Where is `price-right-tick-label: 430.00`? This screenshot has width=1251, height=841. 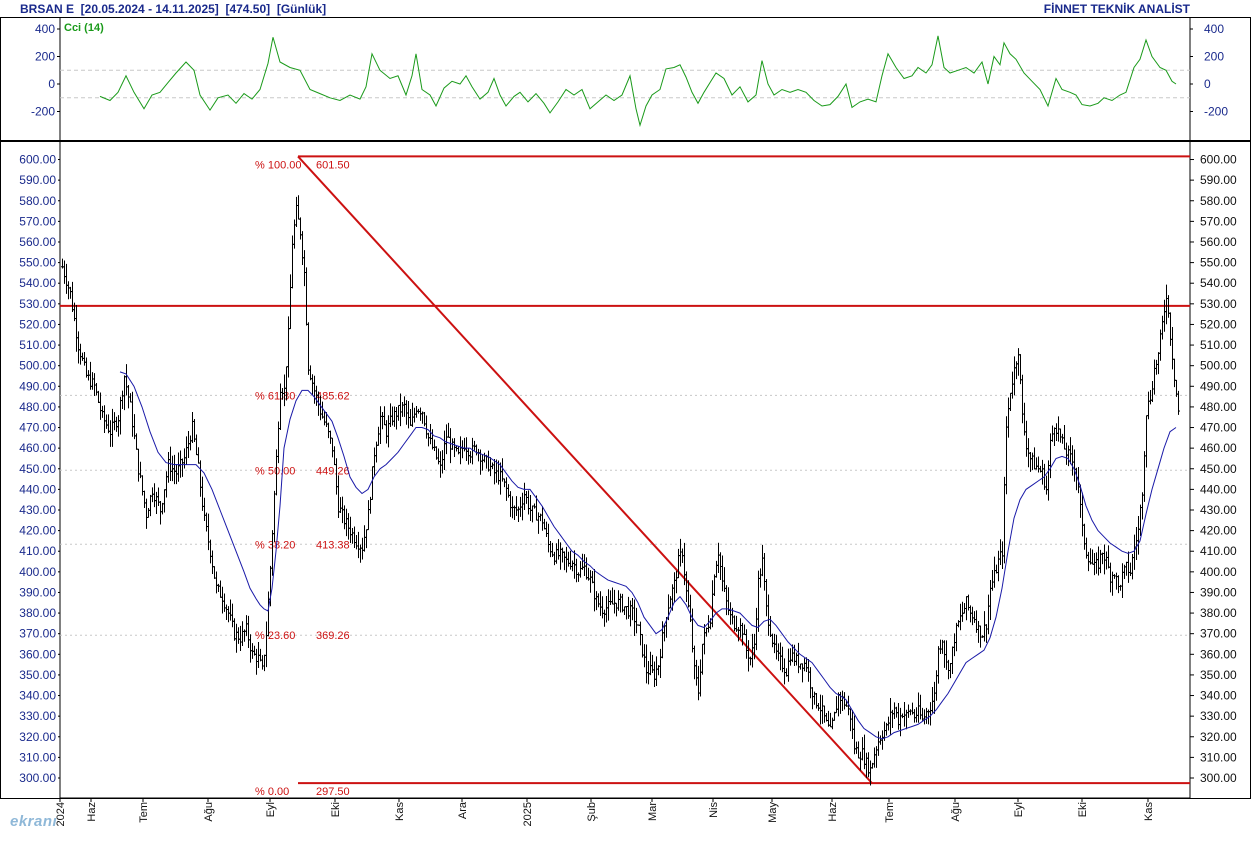
price-right-tick-label: 430.00 is located at coordinates (1218, 510).